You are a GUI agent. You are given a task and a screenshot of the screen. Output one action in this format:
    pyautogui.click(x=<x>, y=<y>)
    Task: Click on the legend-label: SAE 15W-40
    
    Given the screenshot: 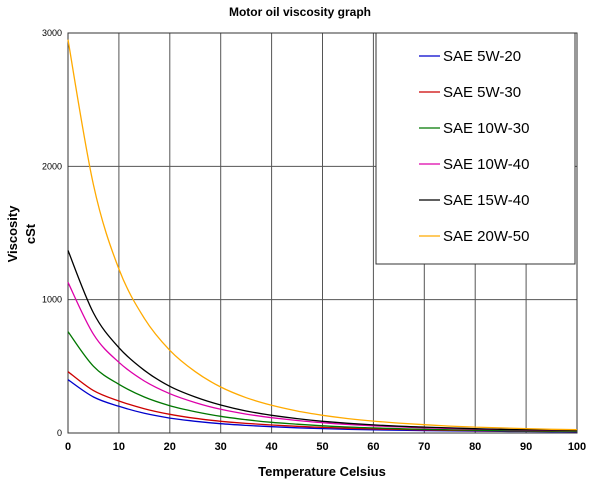 What is the action you would take?
    pyautogui.click(x=486, y=200)
    